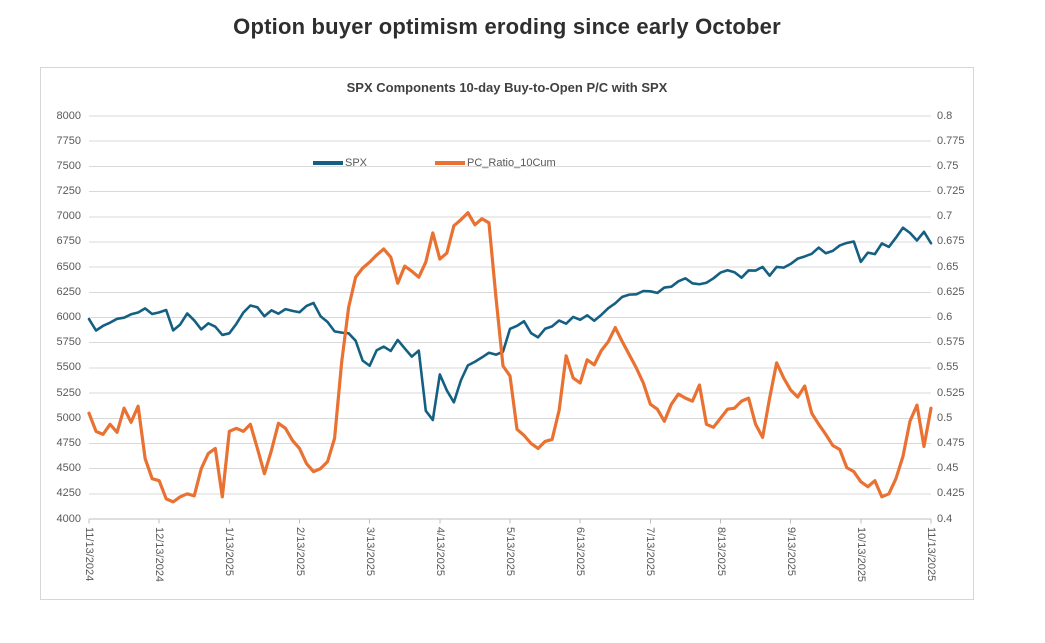  Describe the element at coordinates (68, 191) in the screenshot. I see `left-axis-tick-label: 7250` at that location.